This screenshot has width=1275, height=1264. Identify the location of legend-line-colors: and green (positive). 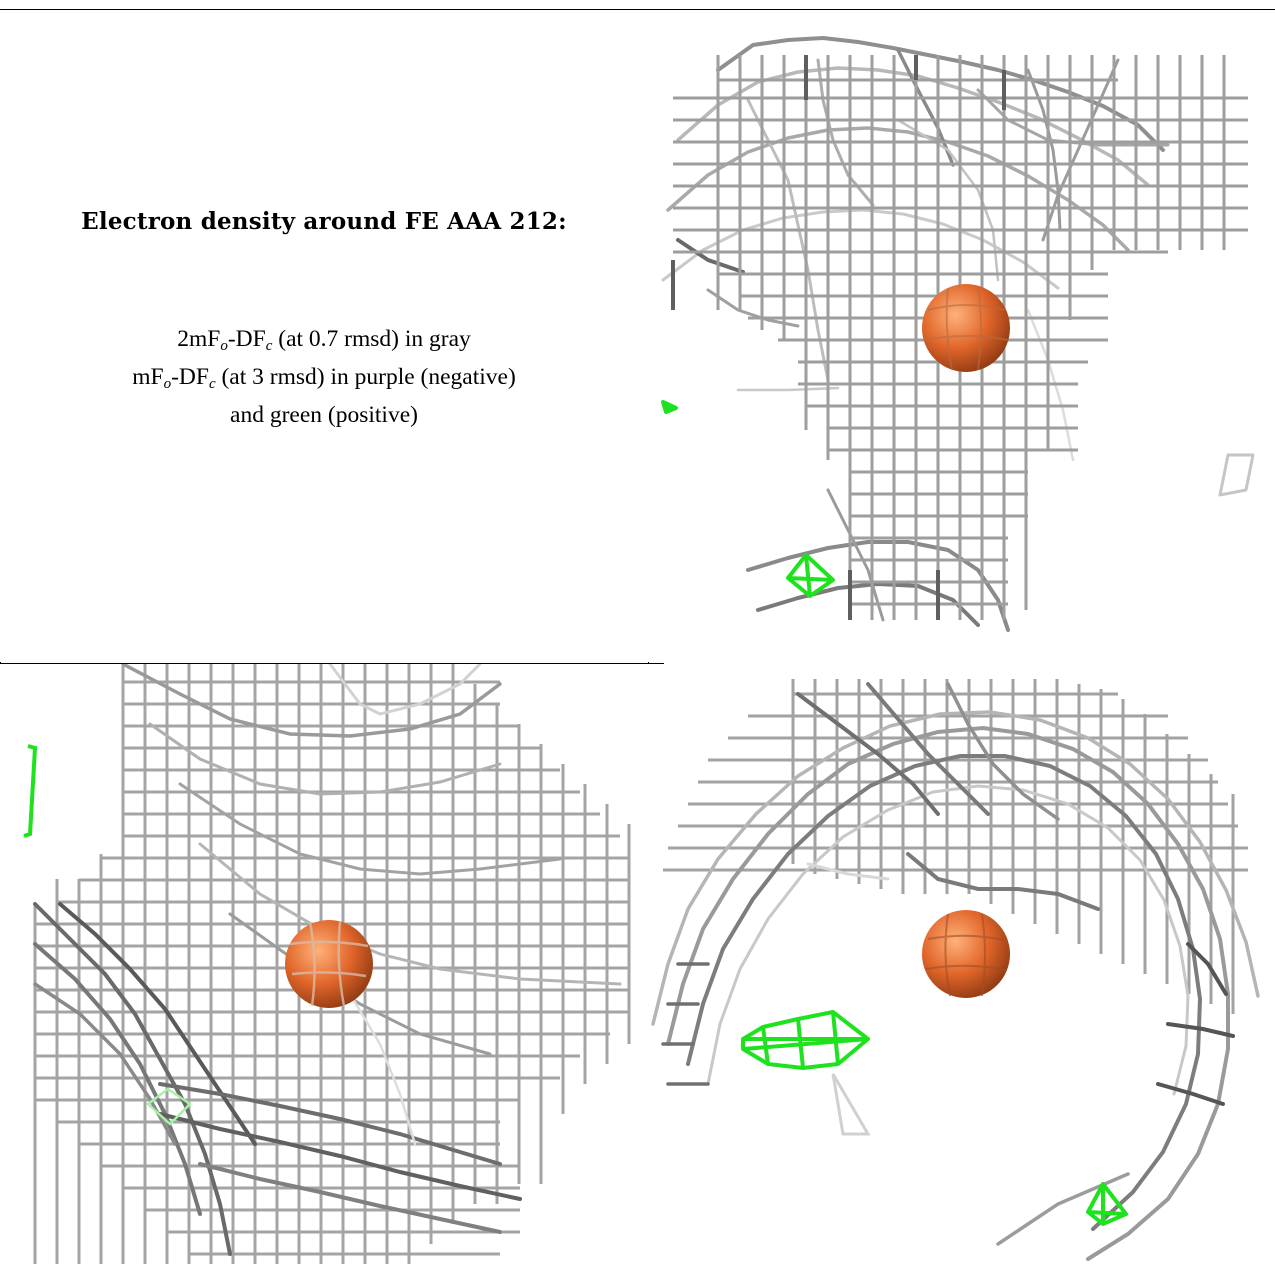
(324, 415).